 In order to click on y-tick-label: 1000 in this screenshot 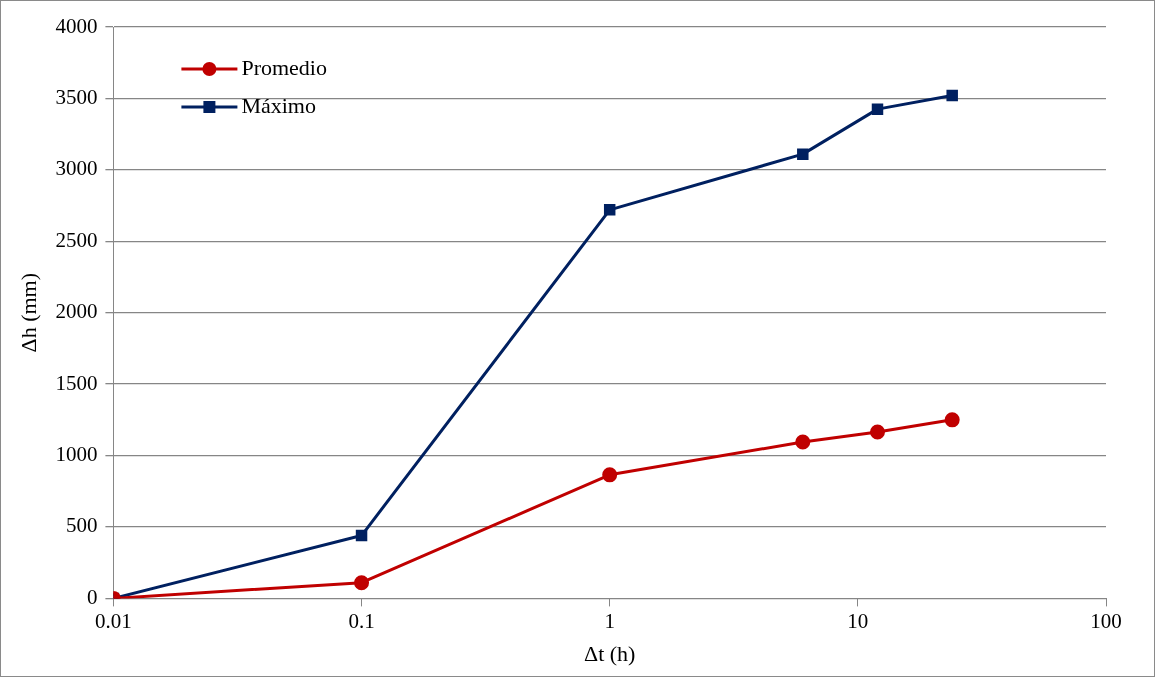, I will do `click(76, 454)`.